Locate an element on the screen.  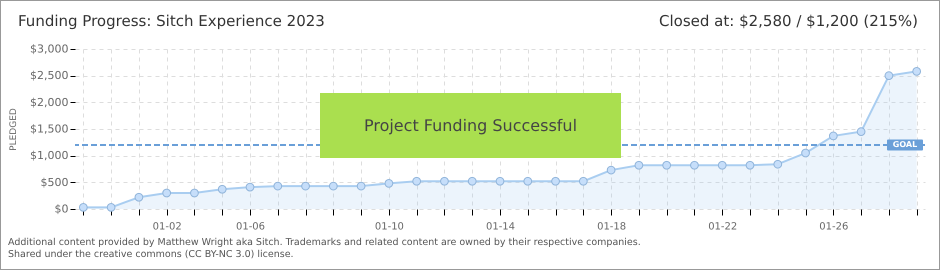
x-tick-label: 01-22 is located at coordinates (723, 227).